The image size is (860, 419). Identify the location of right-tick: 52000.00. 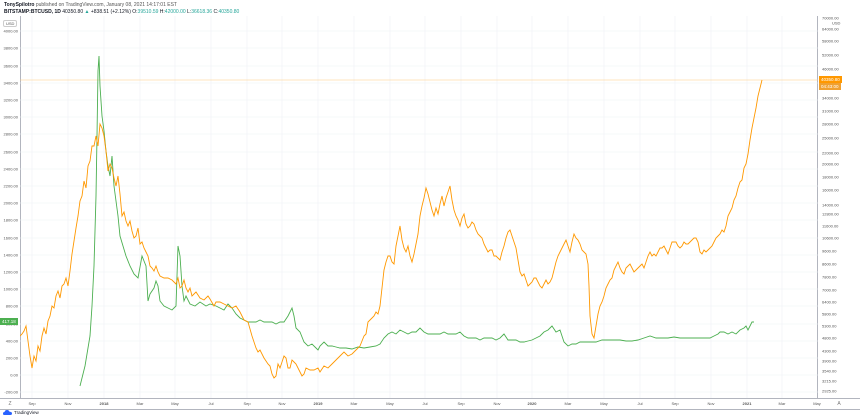
(830, 55).